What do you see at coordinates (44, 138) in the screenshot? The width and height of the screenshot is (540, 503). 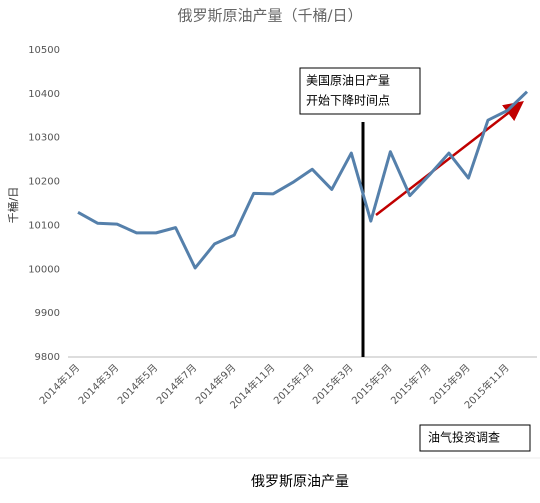 I see `y-tick-label: 10300` at bounding box center [44, 138].